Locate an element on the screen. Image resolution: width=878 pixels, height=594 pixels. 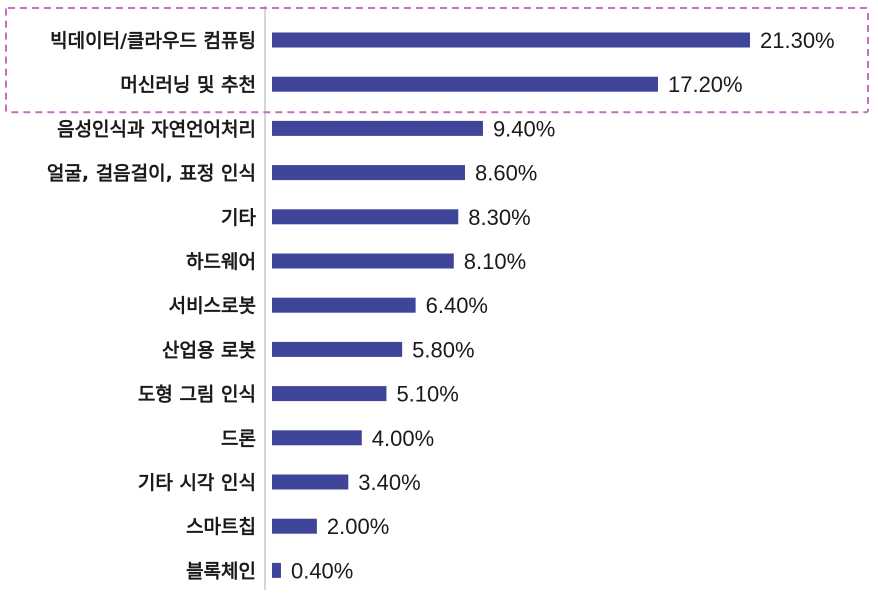
category-label: 하드웨어 is located at coordinates (221, 262).